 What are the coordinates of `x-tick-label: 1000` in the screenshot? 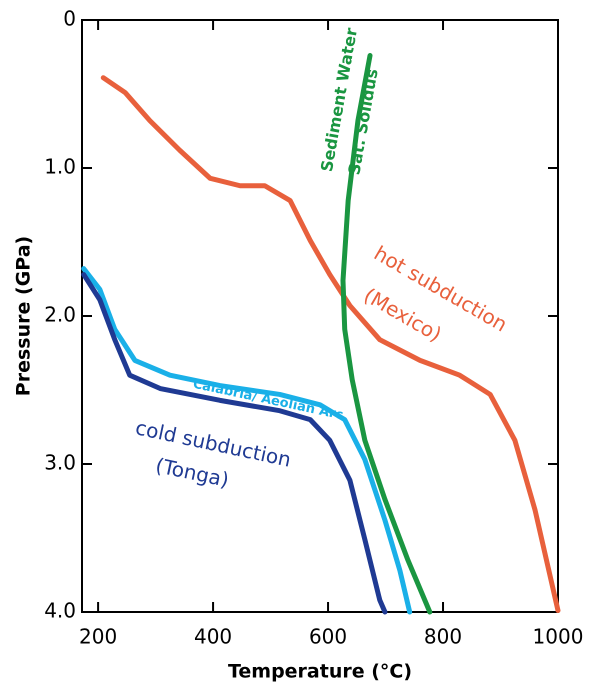 It's located at (558, 637).